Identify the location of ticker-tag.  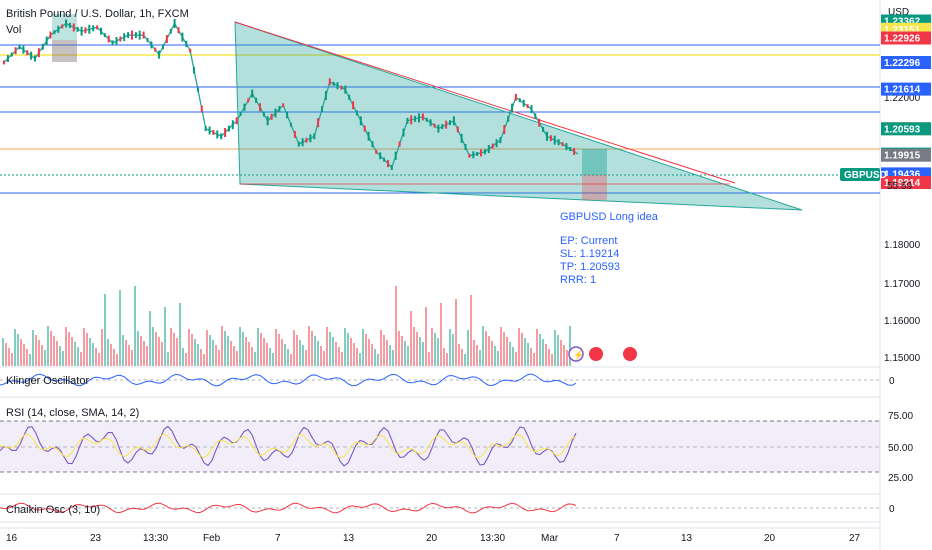
(860, 174).